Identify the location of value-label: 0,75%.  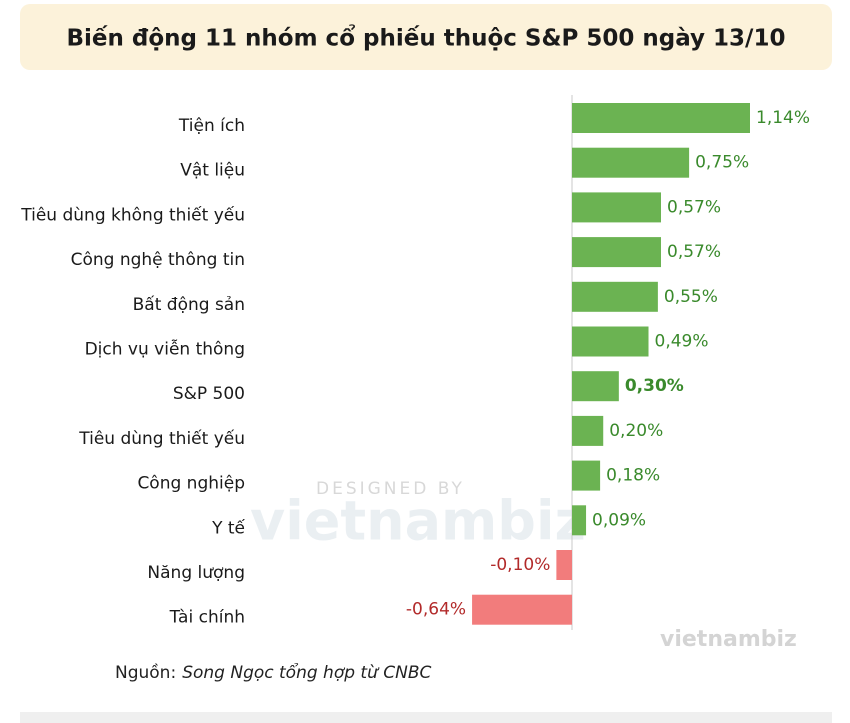
(722, 163).